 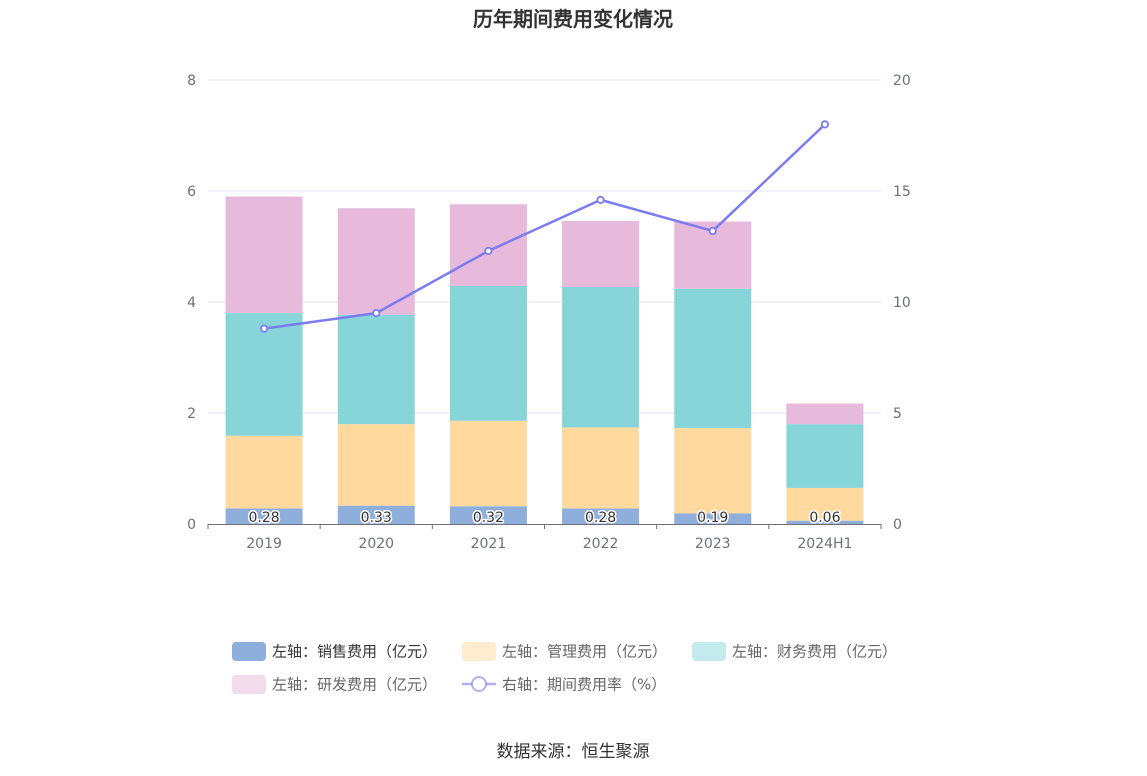 What do you see at coordinates (601, 544) in the screenshot?
I see `x-axis-tick-label: 2022` at bounding box center [601, 544].